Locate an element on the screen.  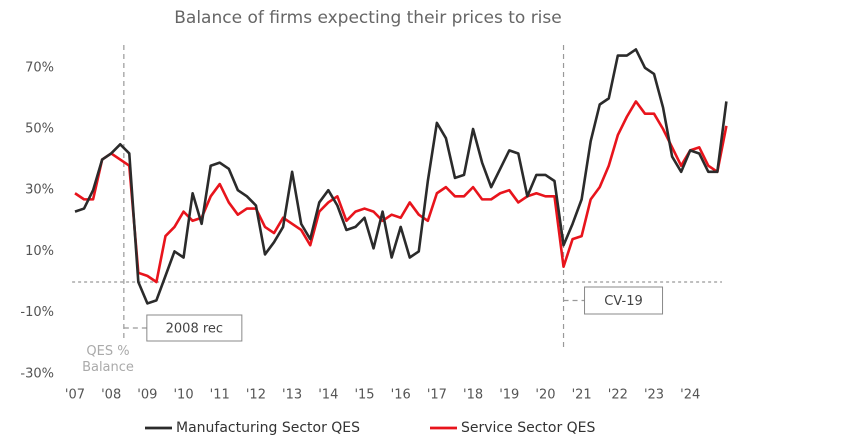
x-tick-label: '20 is located at coordinates (545, 395).